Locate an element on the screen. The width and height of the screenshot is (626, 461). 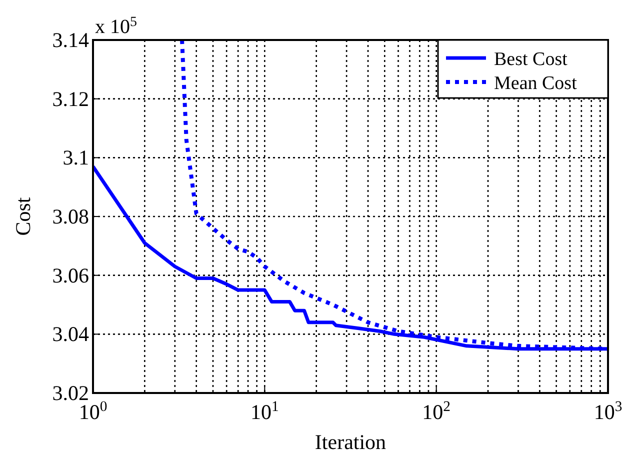
y-tick-label: 3.08 is located at coordinates (70, 216).